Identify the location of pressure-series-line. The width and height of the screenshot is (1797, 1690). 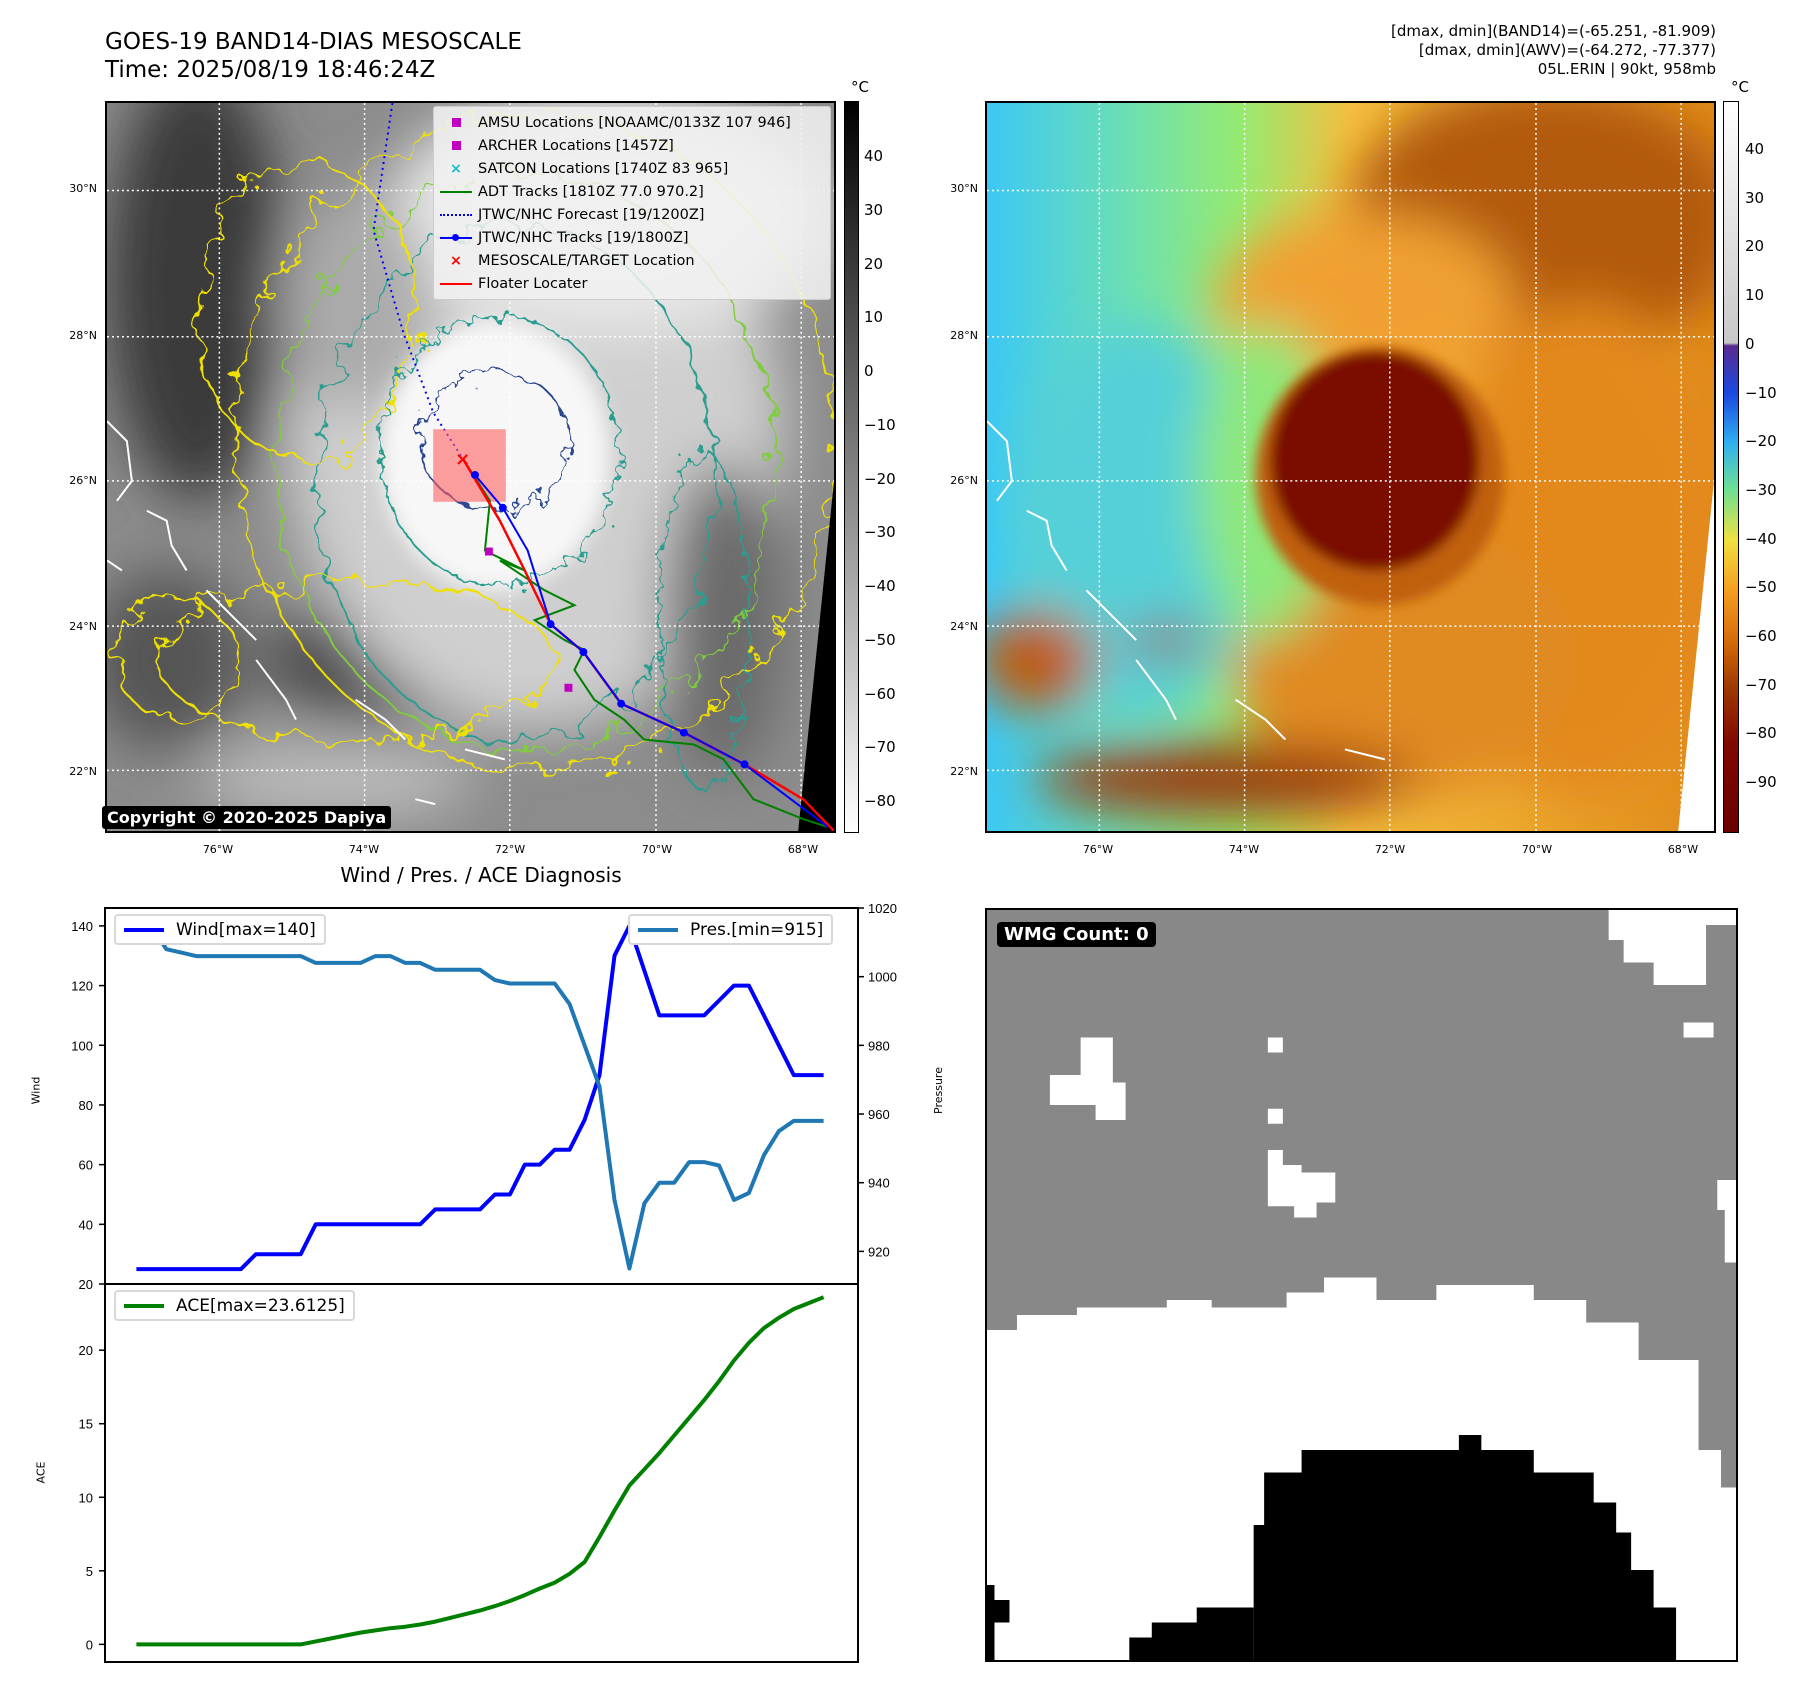
(480, 1097).